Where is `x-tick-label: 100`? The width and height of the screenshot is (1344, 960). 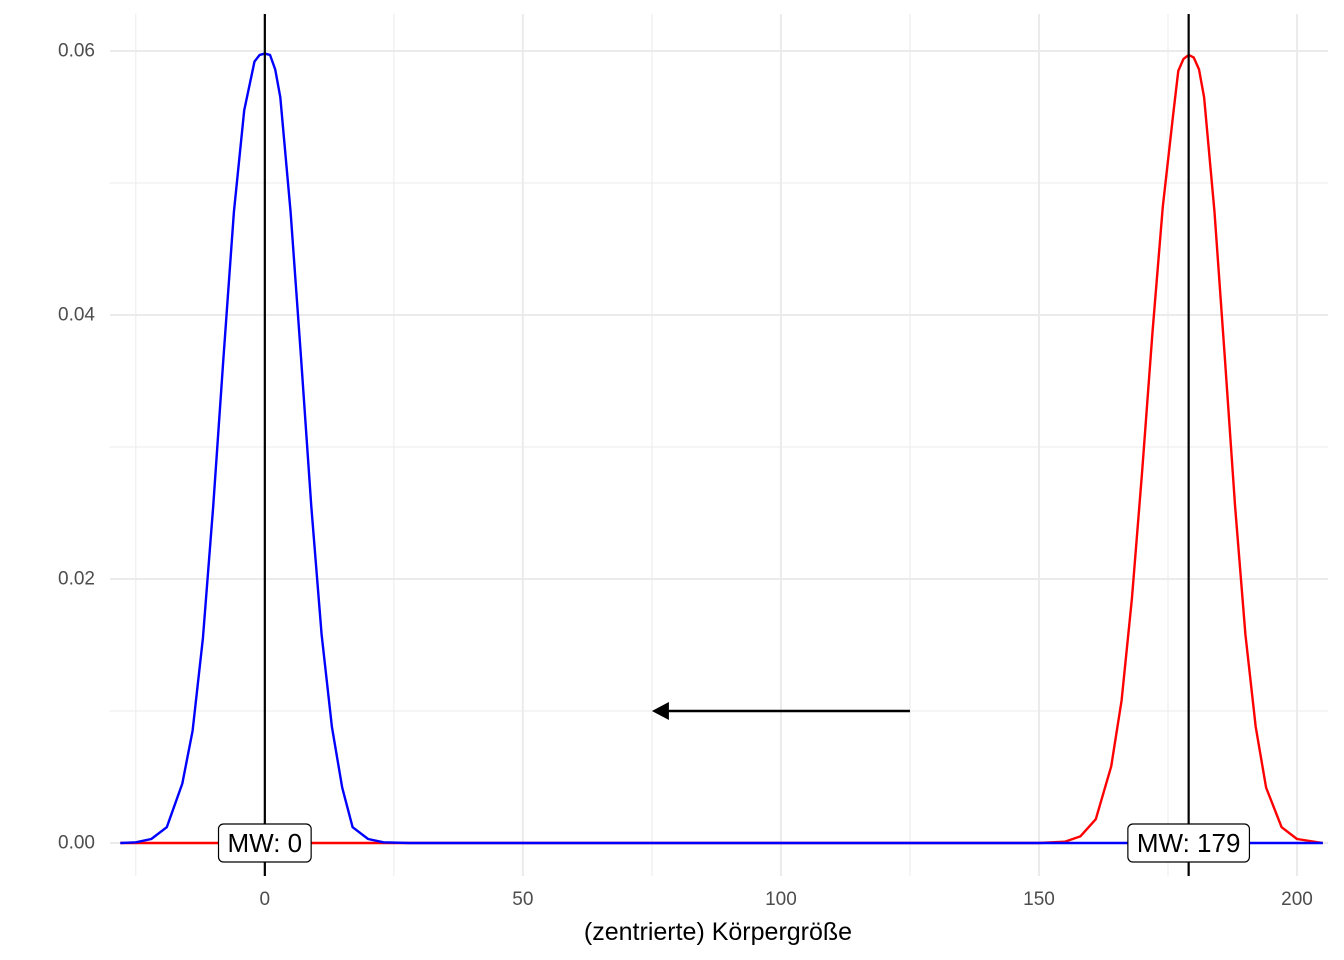
x-tick-label: 100 is located at coordinates (781, 899).